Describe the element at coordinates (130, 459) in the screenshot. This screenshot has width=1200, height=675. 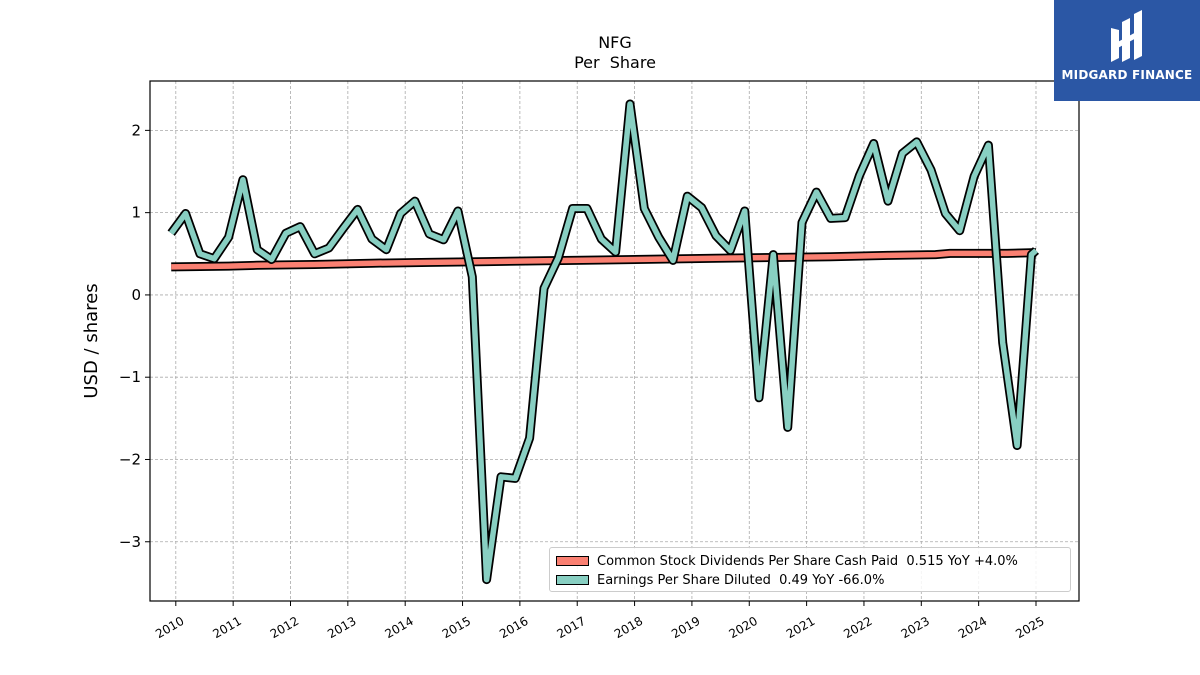
I see `y-tick-label: −2` at that location.